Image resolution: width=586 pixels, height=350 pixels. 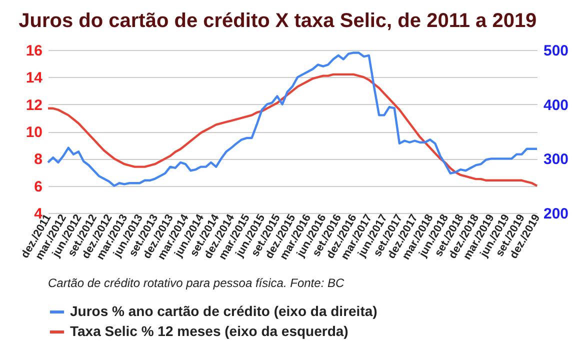 I want to click on y2-tick-label: 300, so click(x=556, y=159).